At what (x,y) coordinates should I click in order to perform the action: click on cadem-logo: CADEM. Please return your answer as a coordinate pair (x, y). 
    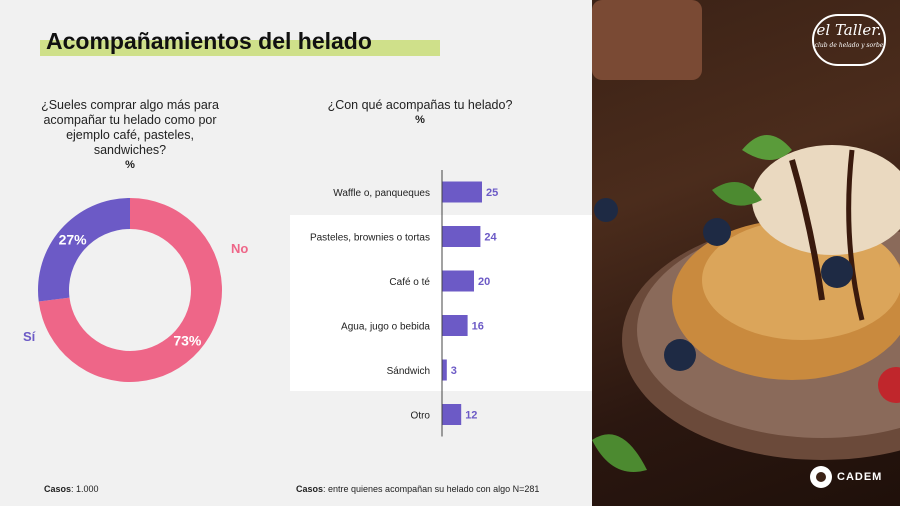
    Looking at the image, I should click on (846, 477).